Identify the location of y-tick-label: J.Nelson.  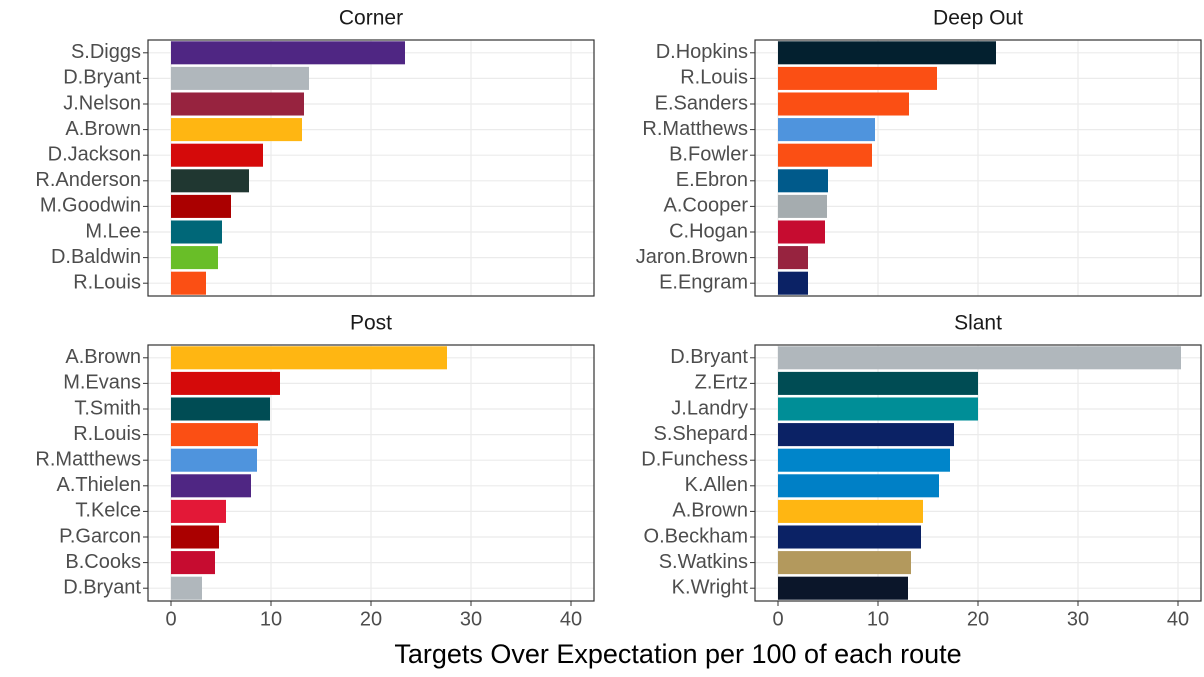
(102, 103).